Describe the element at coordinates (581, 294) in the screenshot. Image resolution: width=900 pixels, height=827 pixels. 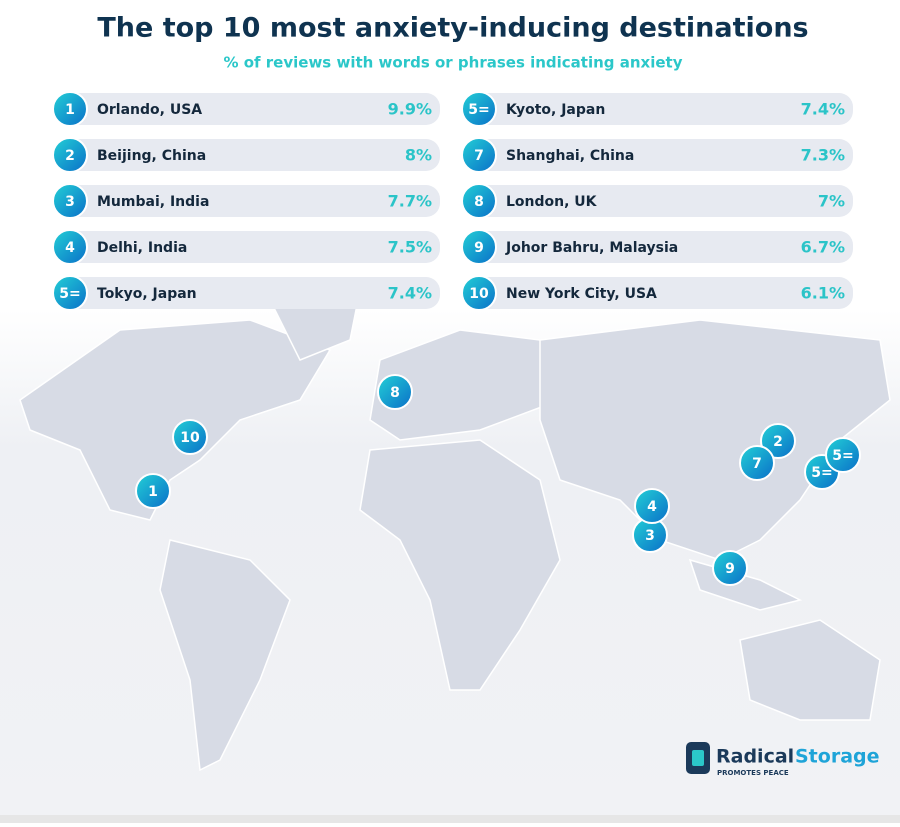
I see `city-name: New York City, USA` at that location.